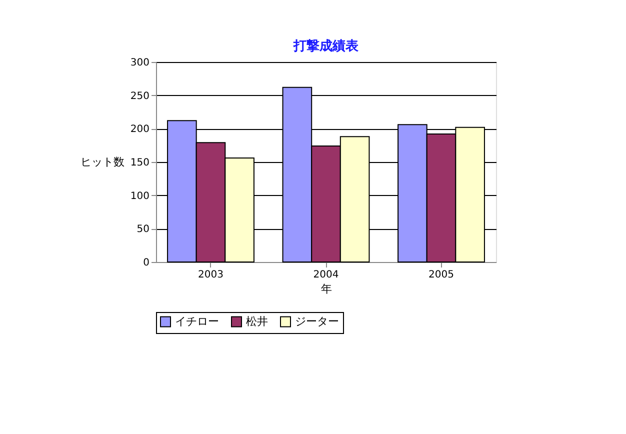  I want to click on x-tick-label: 2005, so click(441, 275).